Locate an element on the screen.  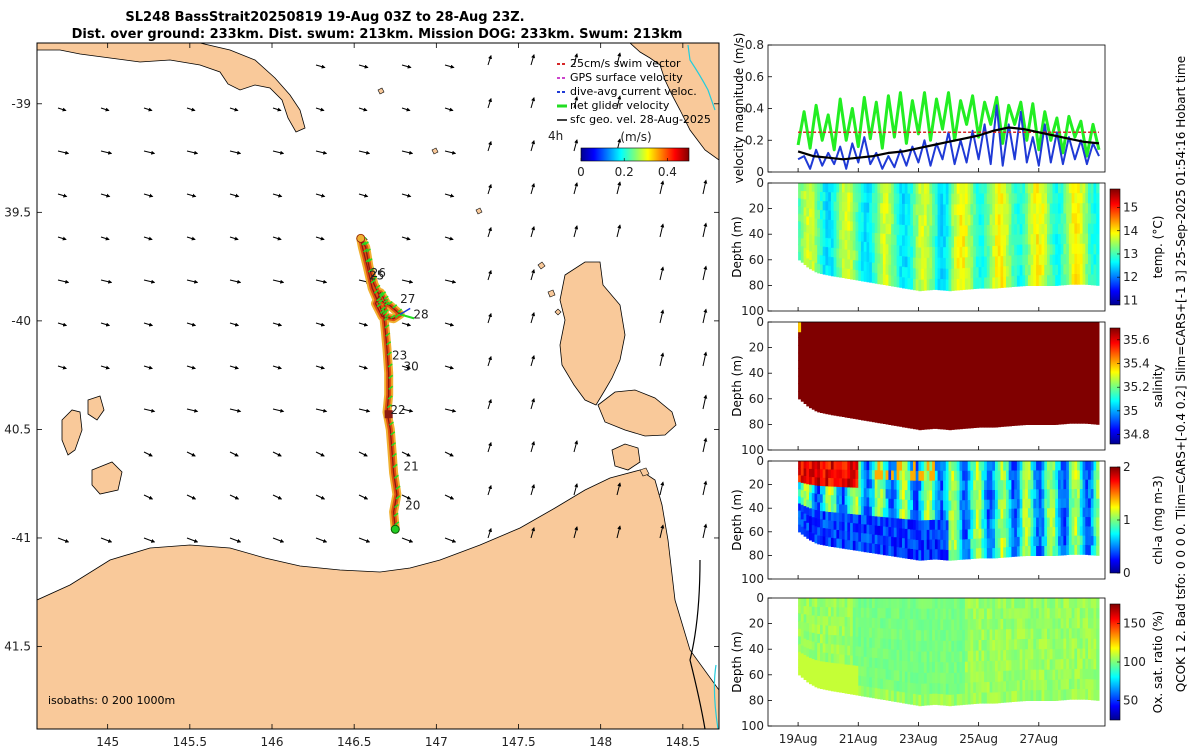
net-velocity-tick is located at coordinates (387, 326).